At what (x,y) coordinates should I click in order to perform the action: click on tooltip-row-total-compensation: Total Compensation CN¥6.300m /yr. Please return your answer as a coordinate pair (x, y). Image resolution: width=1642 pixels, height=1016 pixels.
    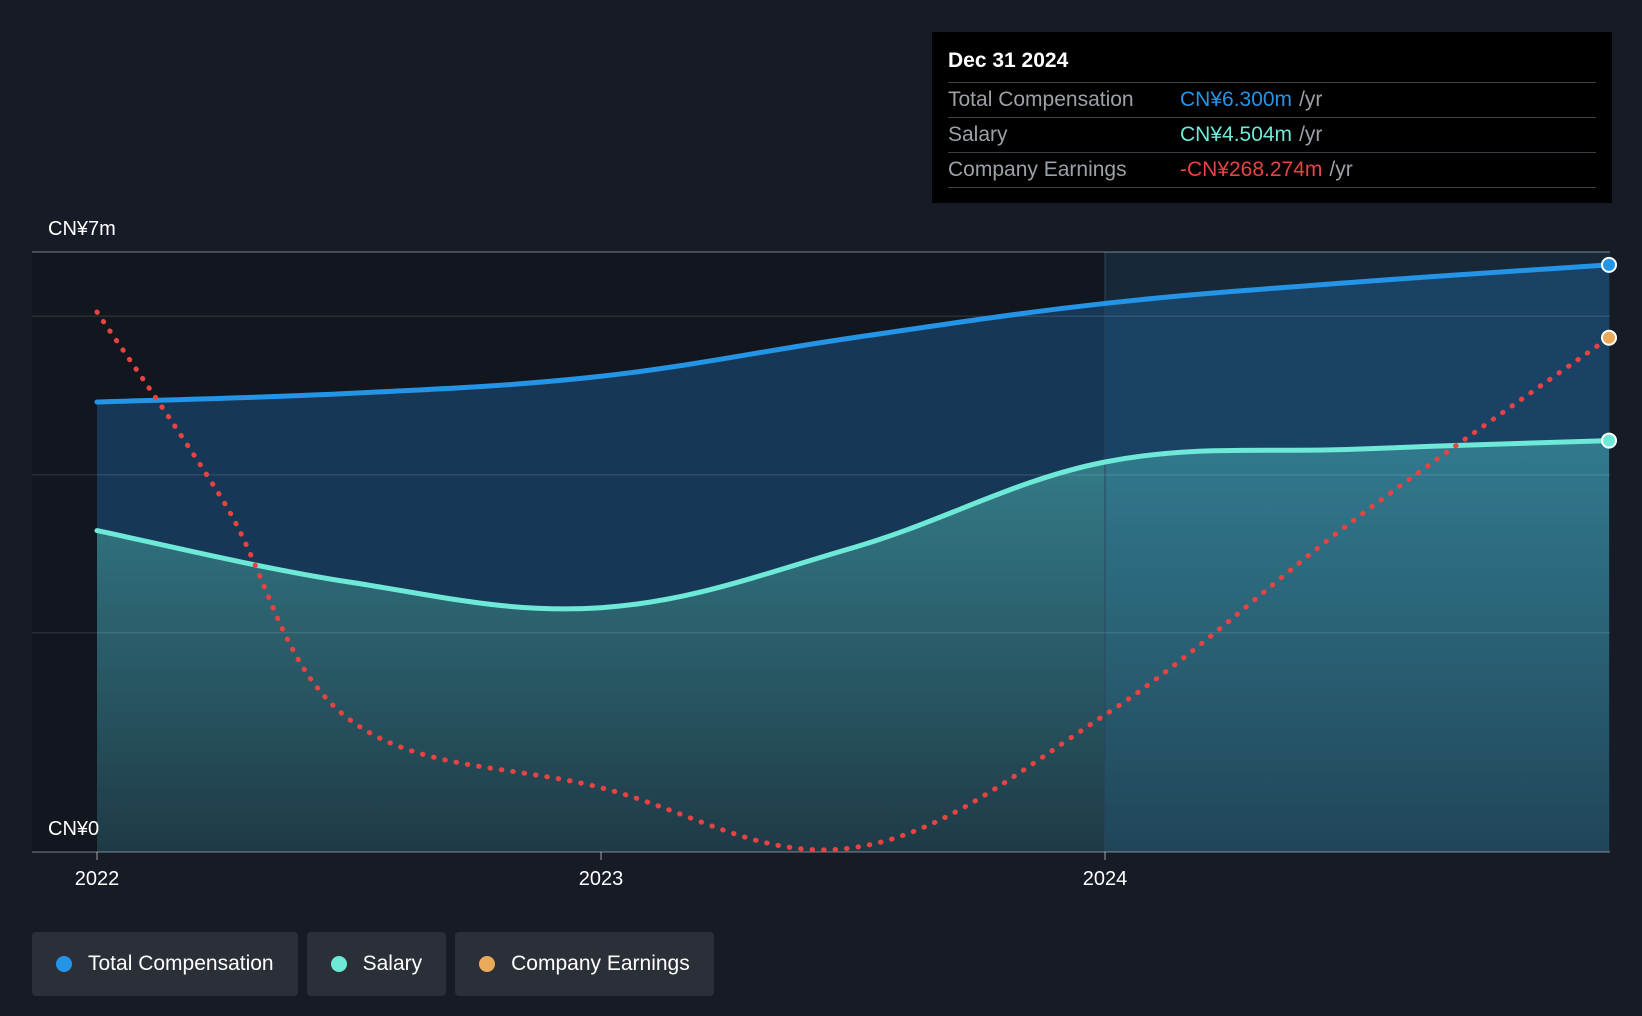
    Looking at the image, I should click on (1272, 100).